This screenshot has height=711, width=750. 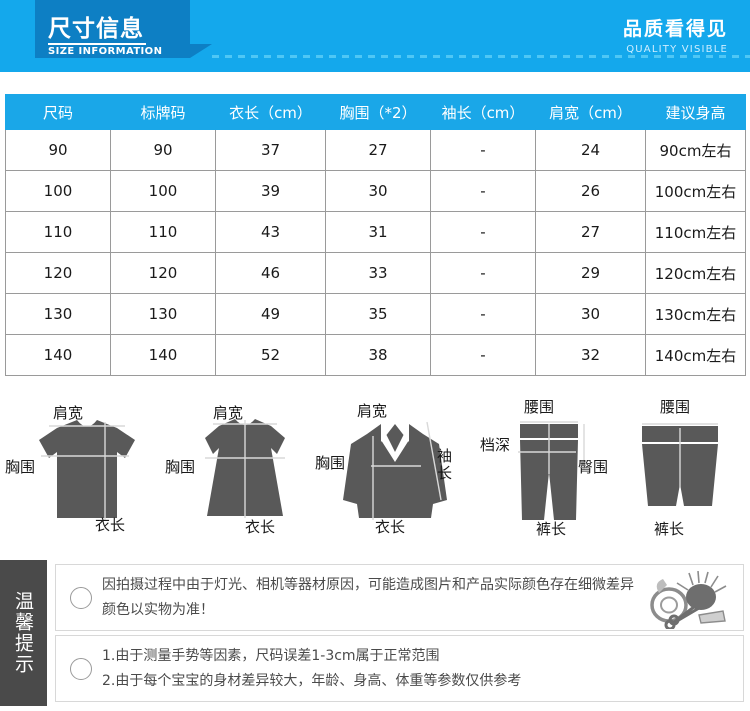 I want to click on cell-tag-size: 140, so click(x=163, y=355).